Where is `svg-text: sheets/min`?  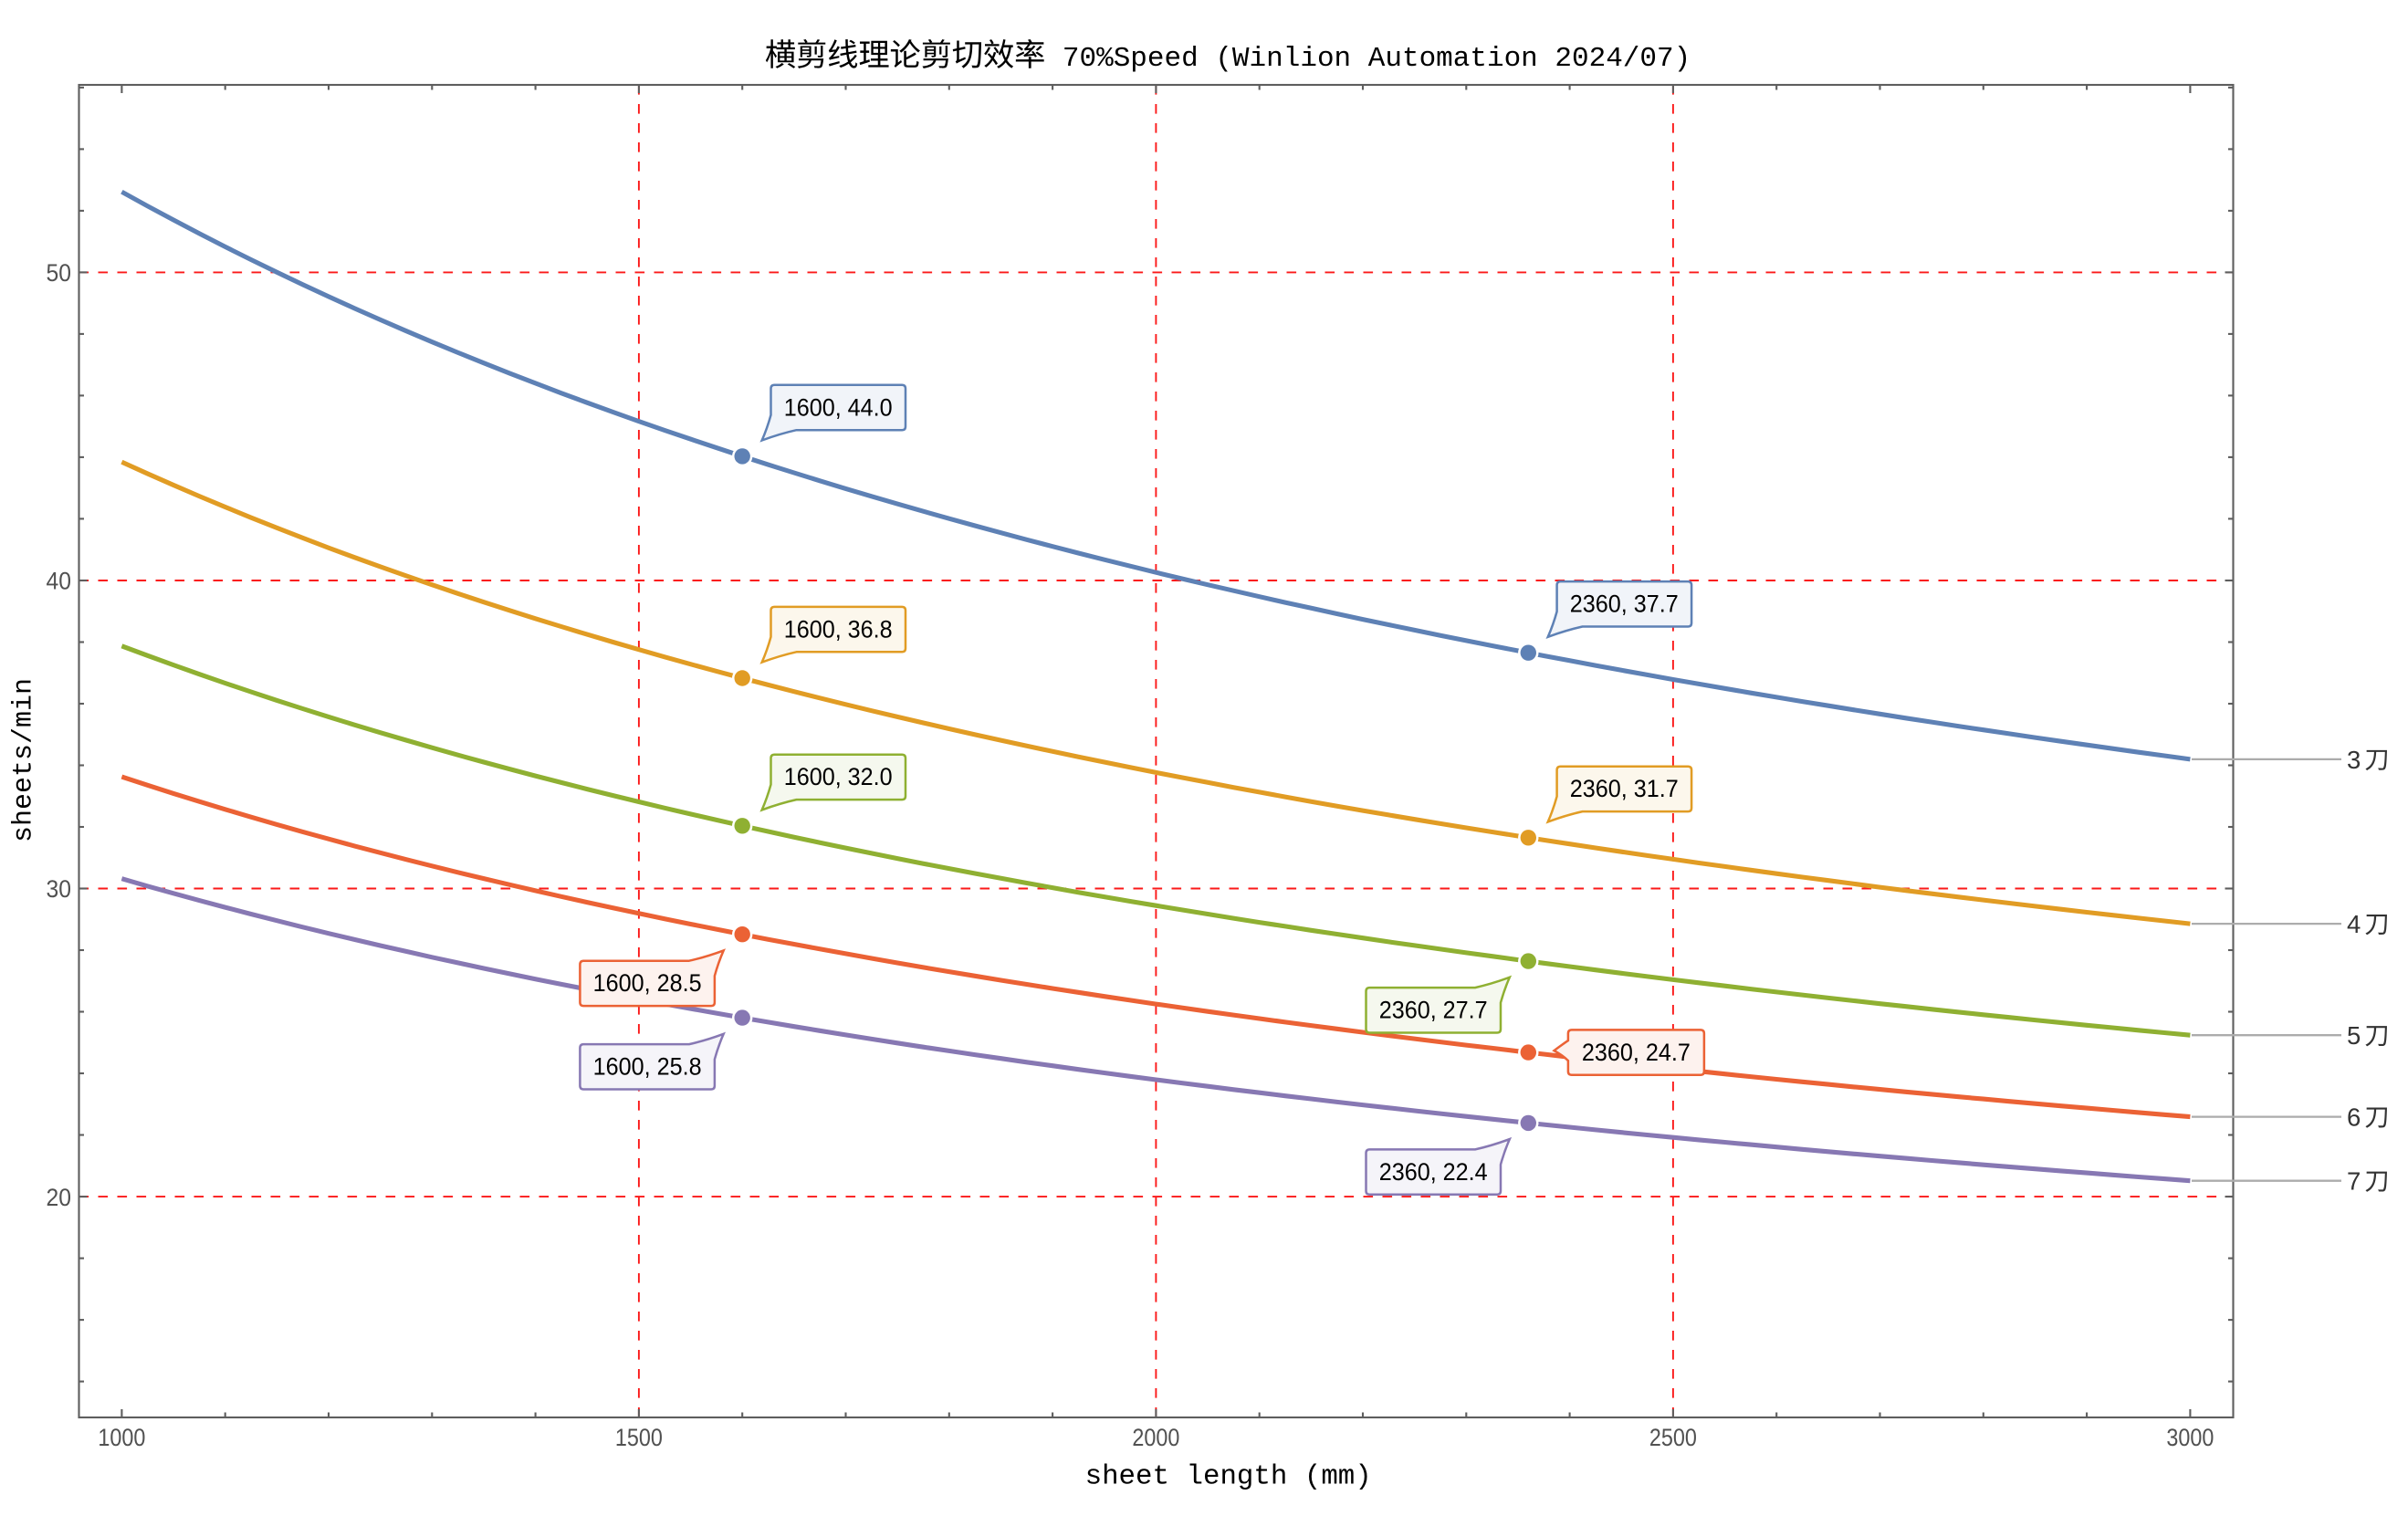
svg-text: sheets/min is located at coordinates (24, 760).